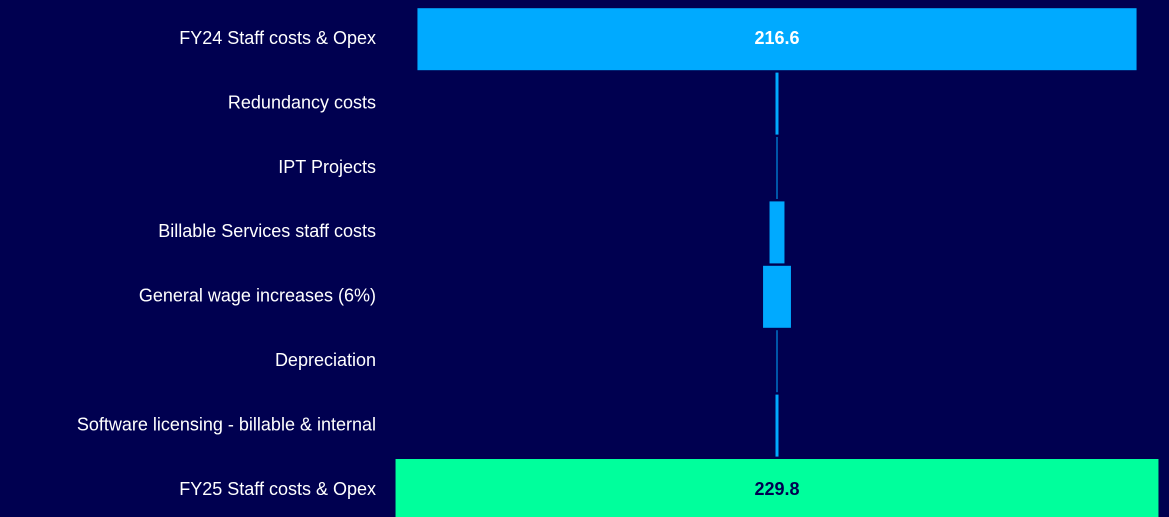 The width and height of the screenshot is (1169, 517). What do you see at coordinates (277, 489) in the screenshot?
I see `category-label: FY25 Staff costs & Opex` at bounding box center [277, 489].